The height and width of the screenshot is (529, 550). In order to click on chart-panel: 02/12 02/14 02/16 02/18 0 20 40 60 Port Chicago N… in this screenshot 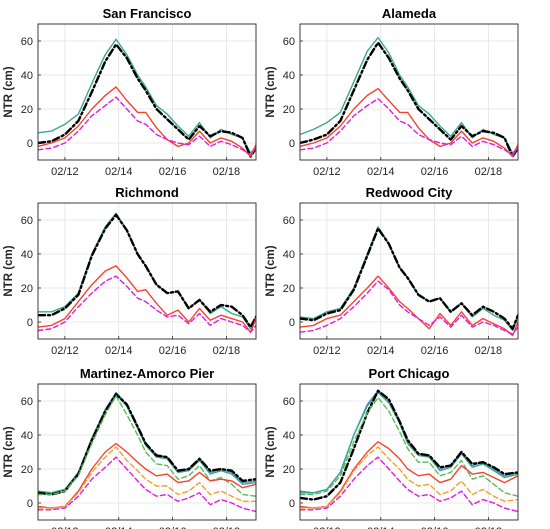, I will do `click(392, 447)`.